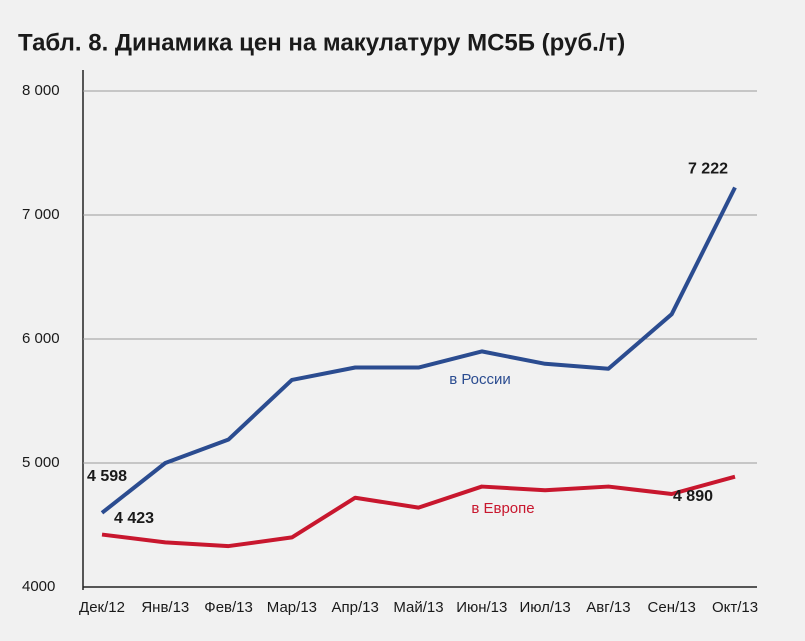 This screenshot has width=805, height=641. I want to click on value-label: 4 423, so click(134, 518).